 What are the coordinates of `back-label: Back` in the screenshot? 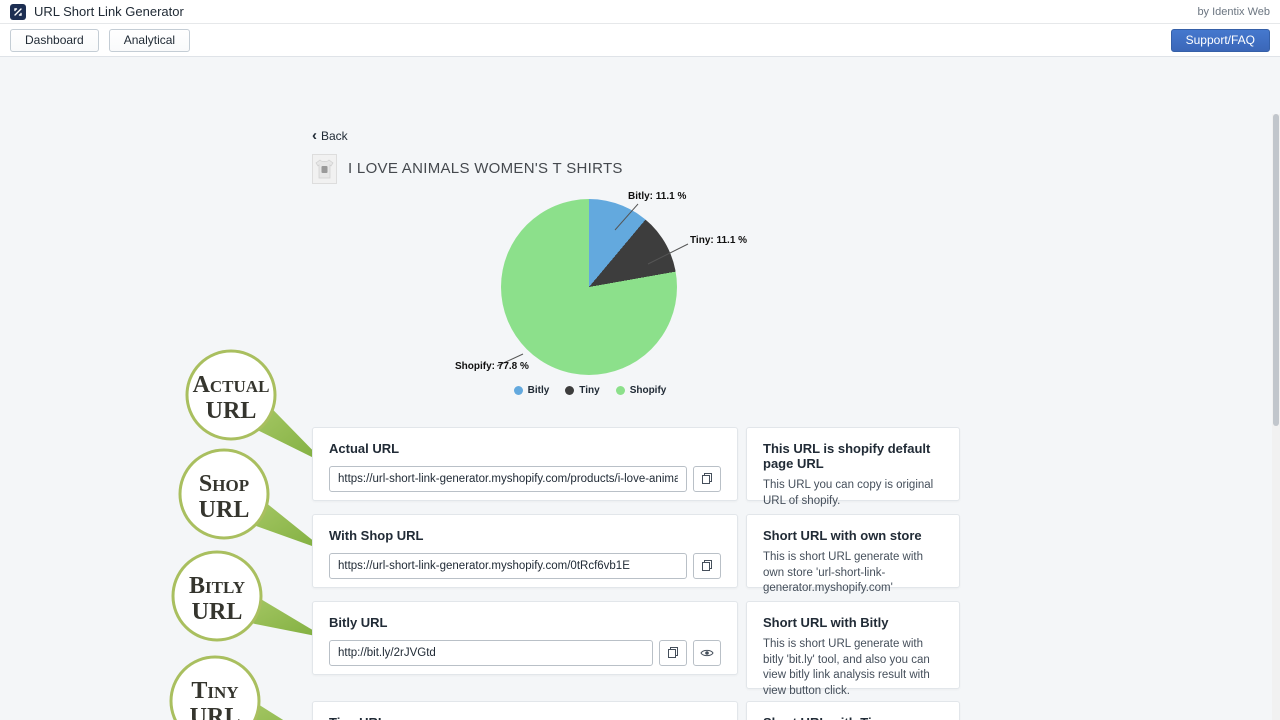 It's located at (334, 136).